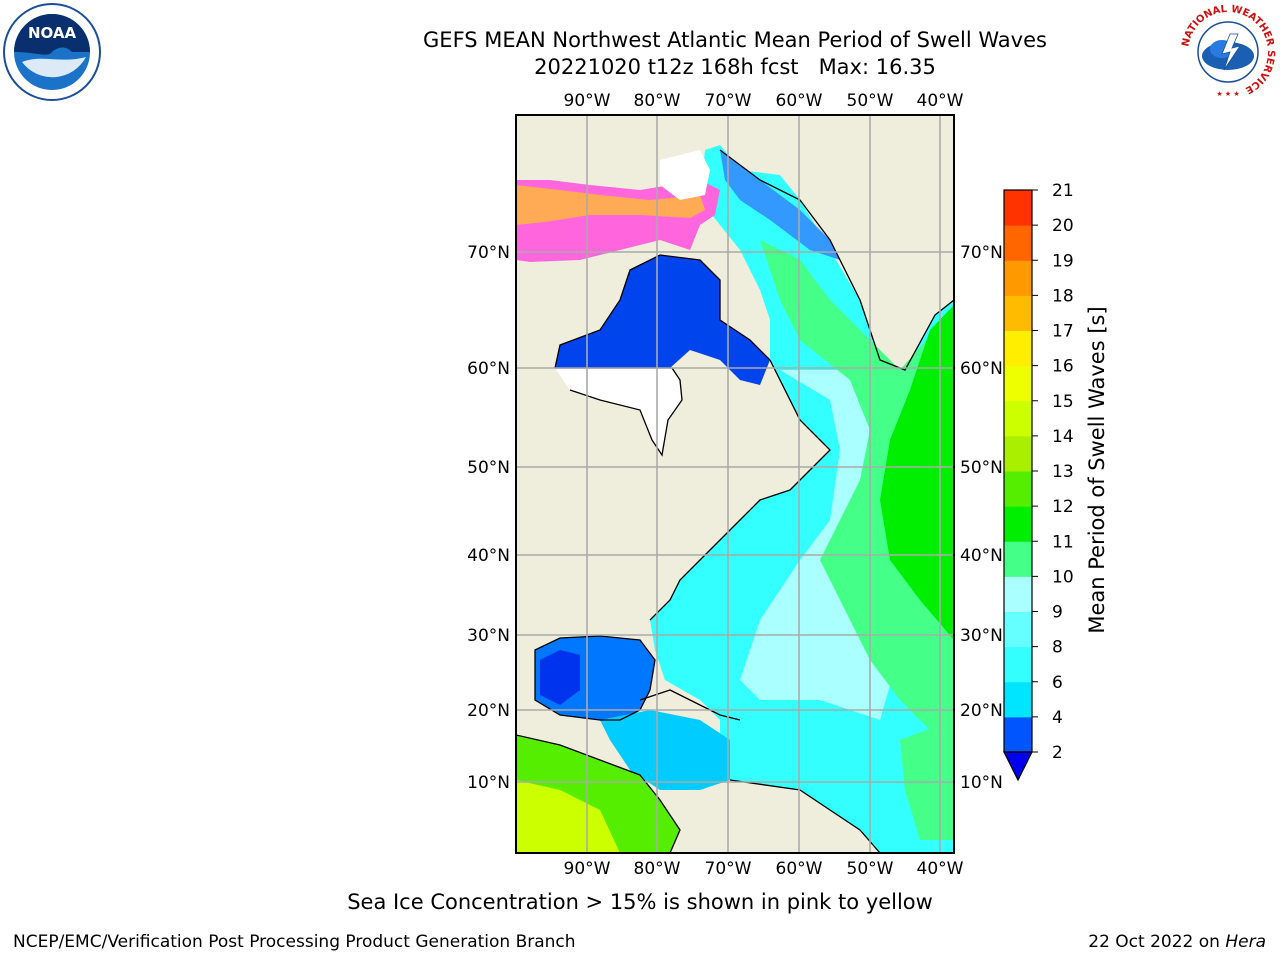 This screenshot has width=1280, height=960. What do you see at coordinates (1154, 942) in the screenshot?
I see `date-text: 22 Oct 2022 on` at bounding box center [1154, 942].